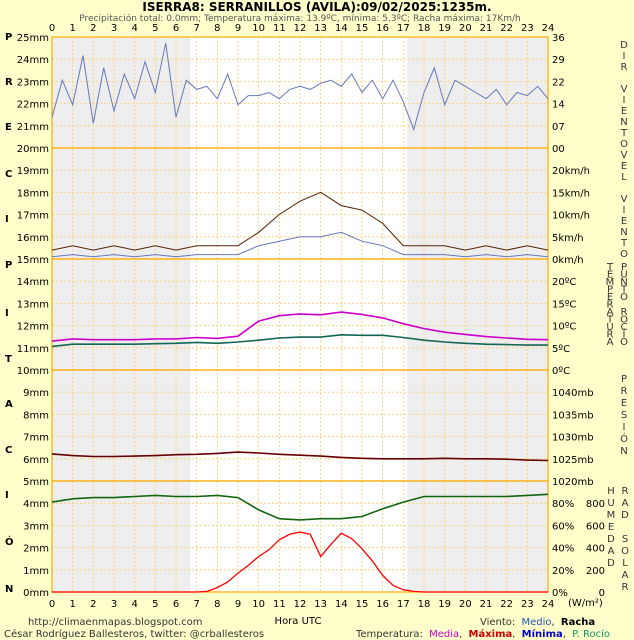 The width and height of the screenshot is (634, 640). Describe the element at coordinates (564, 327) in the screenshot. I see `temperature-tick-label: 10ºC` at that location.